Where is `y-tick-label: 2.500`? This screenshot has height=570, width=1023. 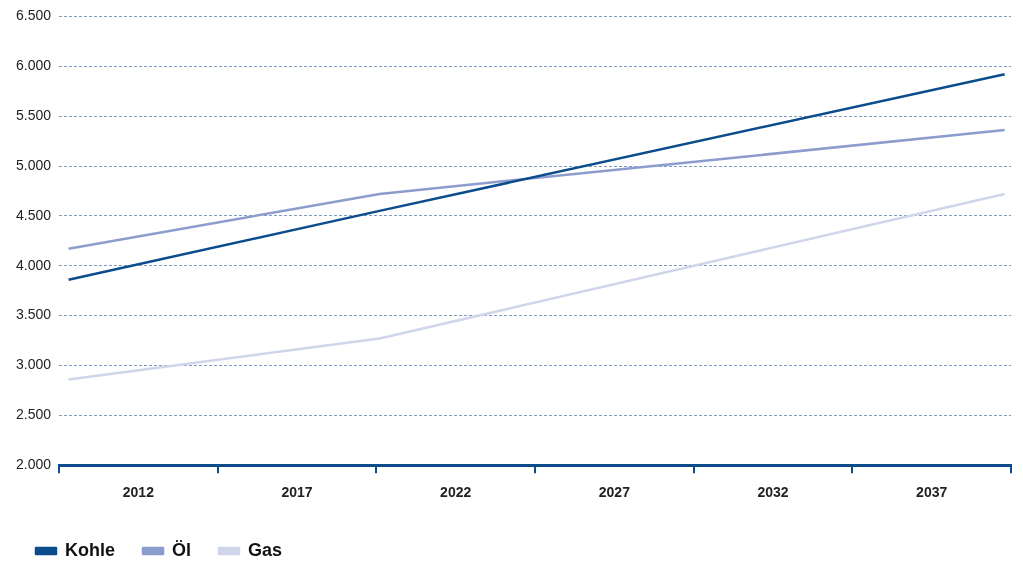 y-tick-label: 2.500 is located at coordinates (33, 414).